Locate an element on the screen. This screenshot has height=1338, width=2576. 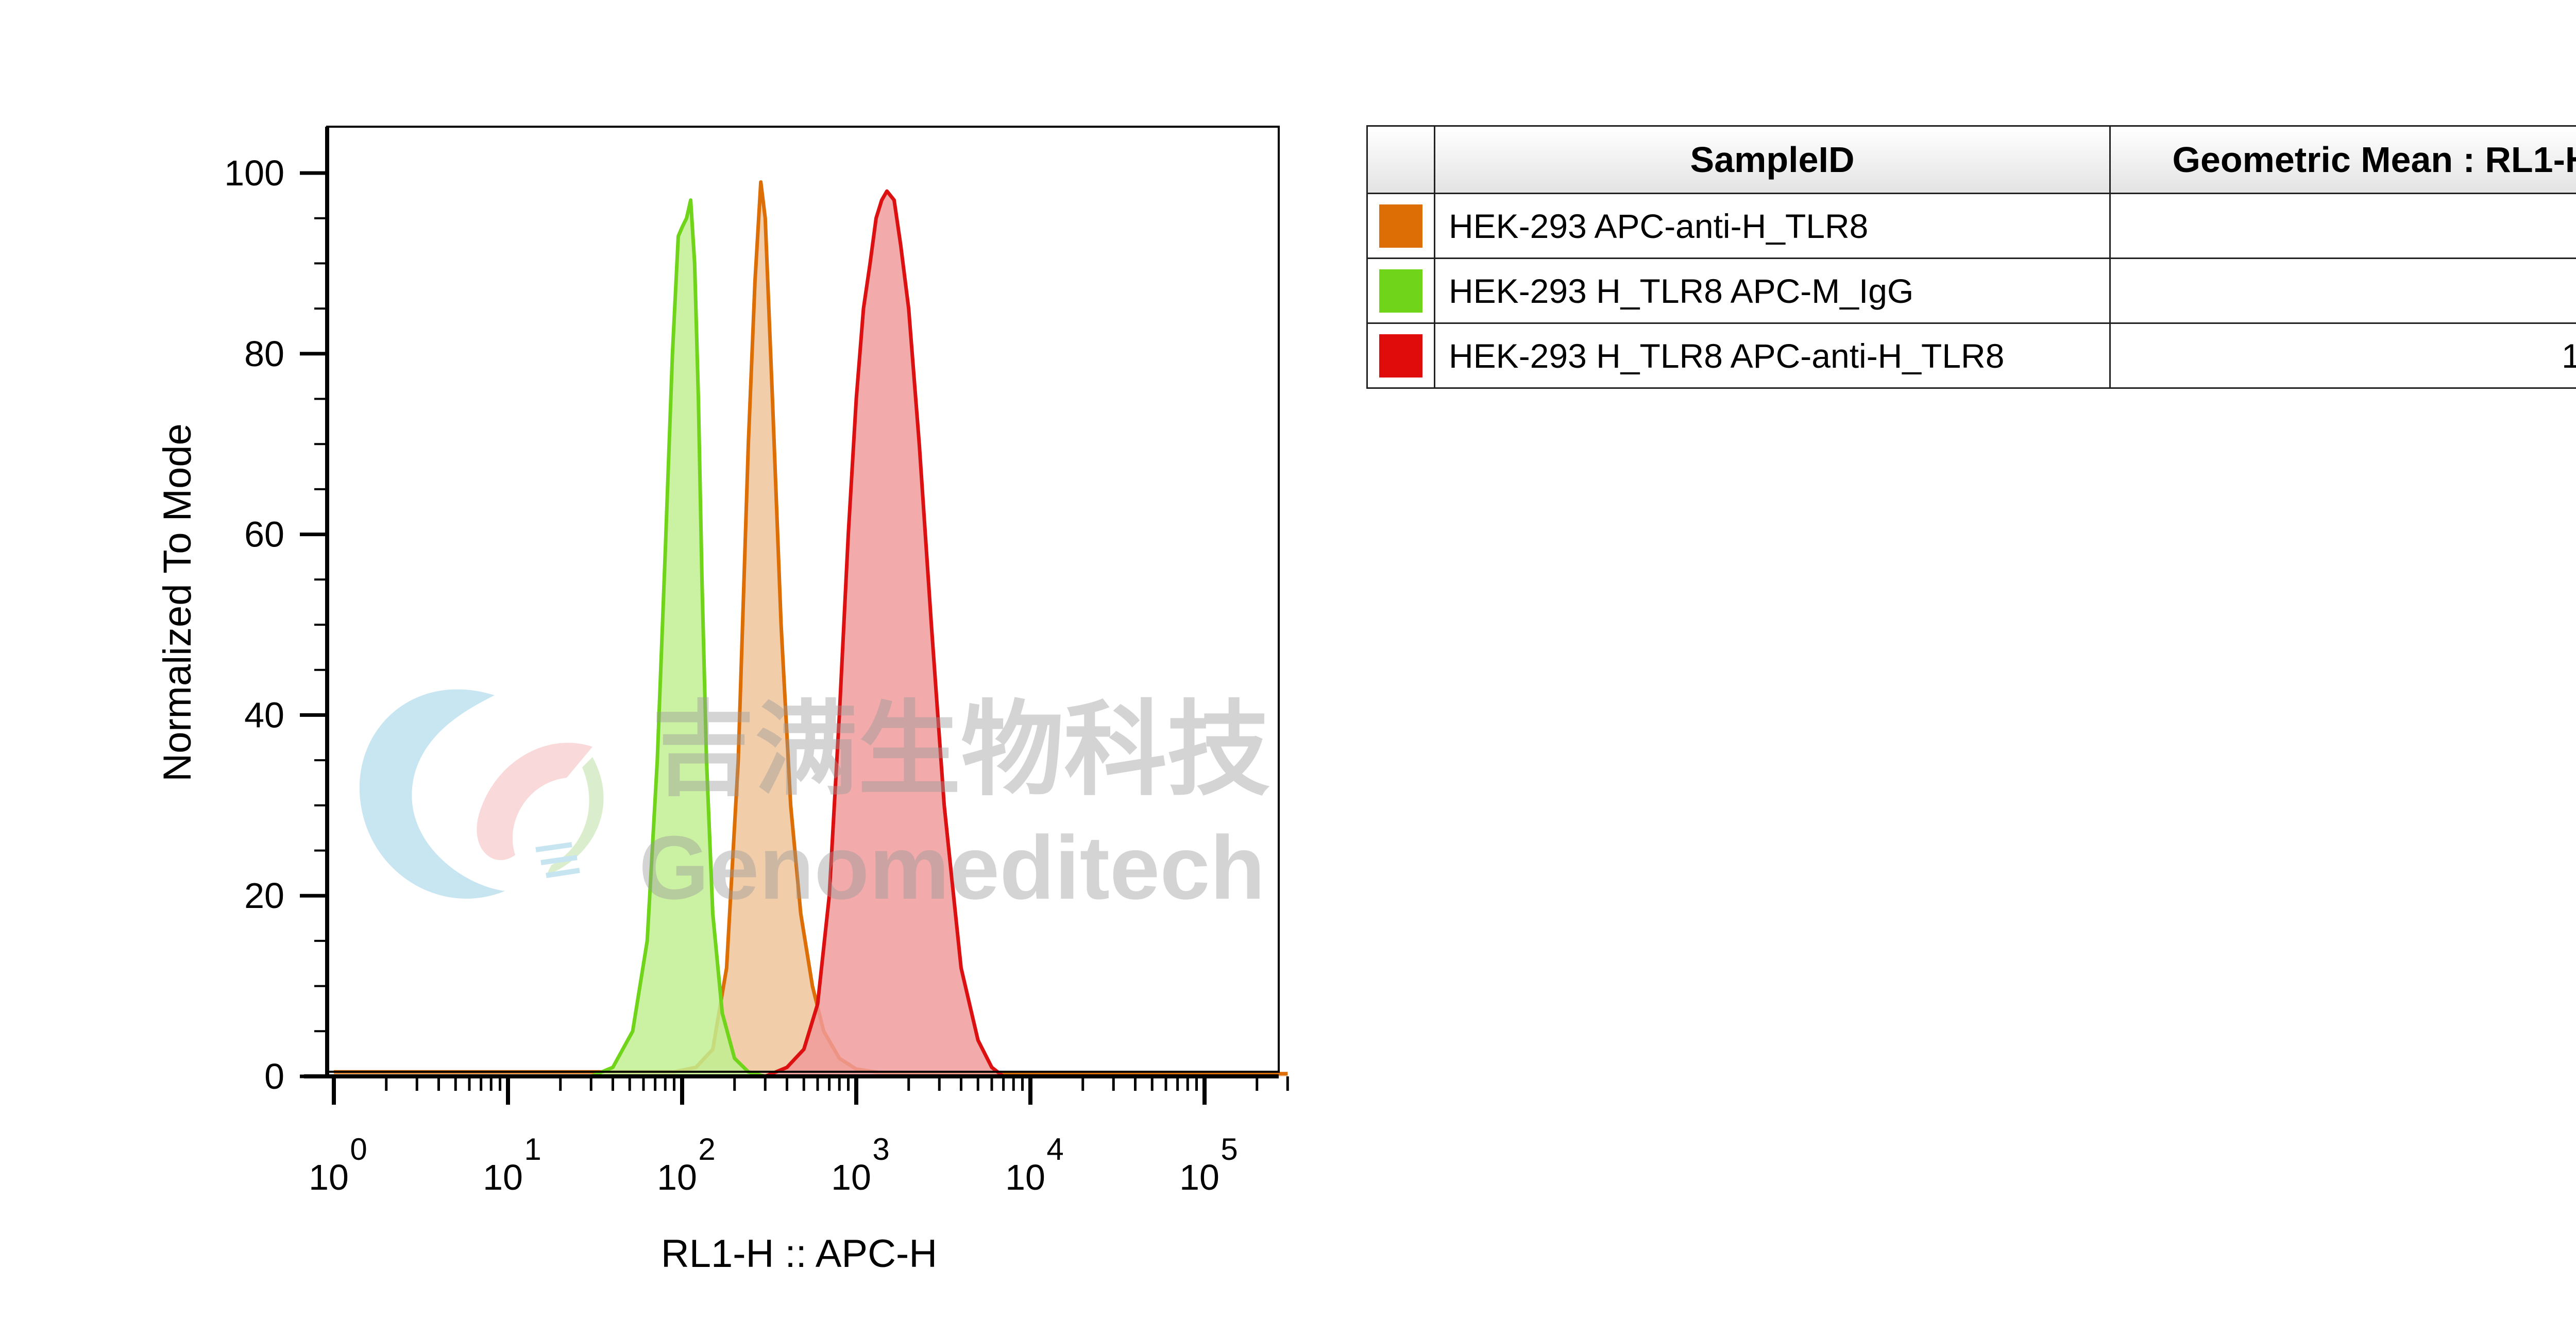
watermark: 吉满生物科技 Genomeditech is located at coordinates (814, 803).